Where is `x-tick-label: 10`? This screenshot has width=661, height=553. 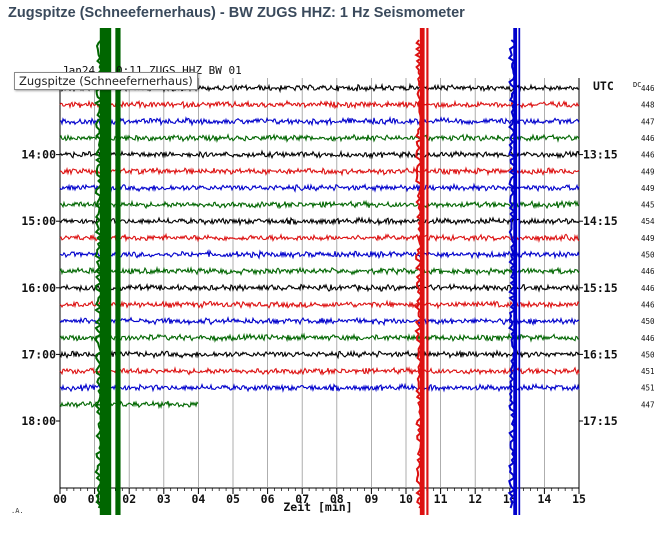
x-tick-label: 10 is located at coordinates (406, 499).